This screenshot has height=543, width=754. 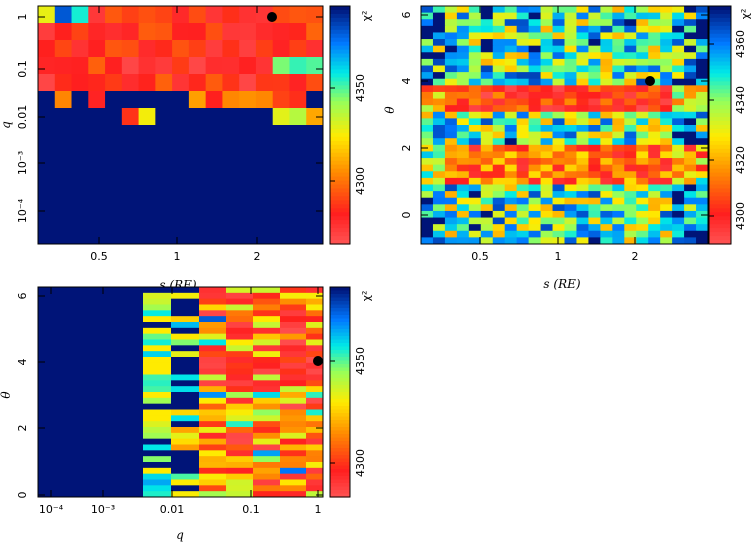 I want to click on colorbar-frame, so click(x=720, y=125).